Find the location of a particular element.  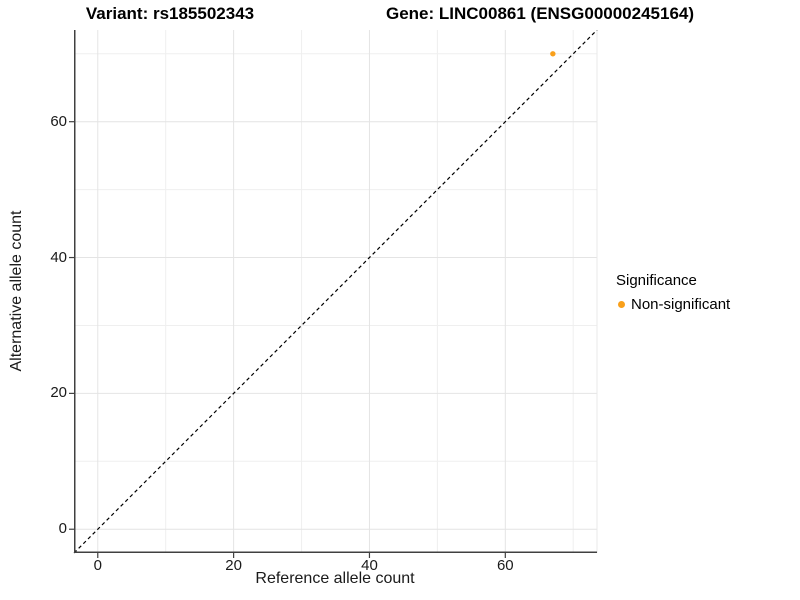

y-tick-label: 0 is located at coordinates (62, 529).